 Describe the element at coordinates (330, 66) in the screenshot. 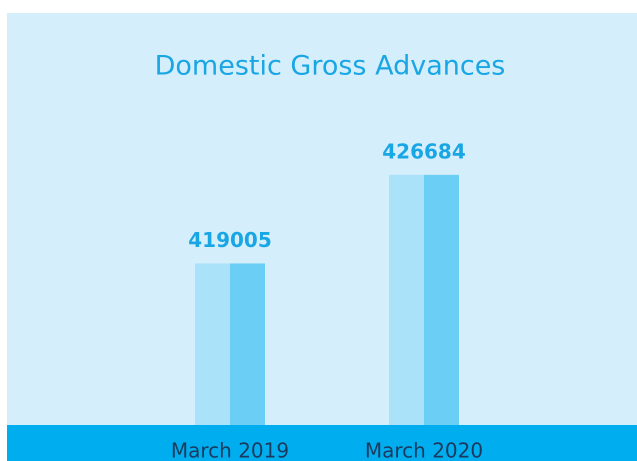

I see `chart-title: Domestic Gross Advances` at that location.